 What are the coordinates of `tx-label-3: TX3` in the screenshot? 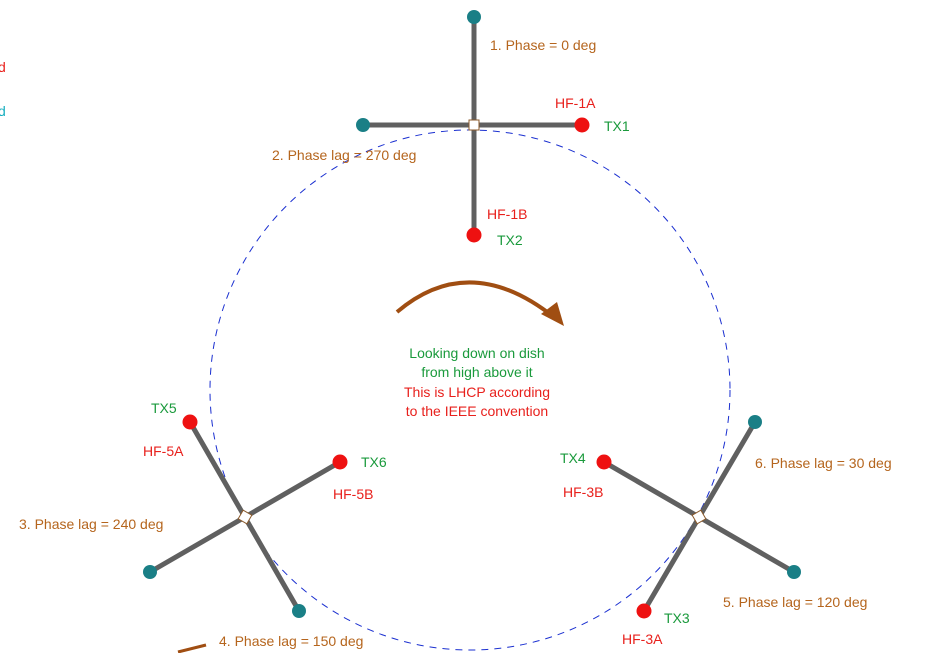 It's located at (677, 618).